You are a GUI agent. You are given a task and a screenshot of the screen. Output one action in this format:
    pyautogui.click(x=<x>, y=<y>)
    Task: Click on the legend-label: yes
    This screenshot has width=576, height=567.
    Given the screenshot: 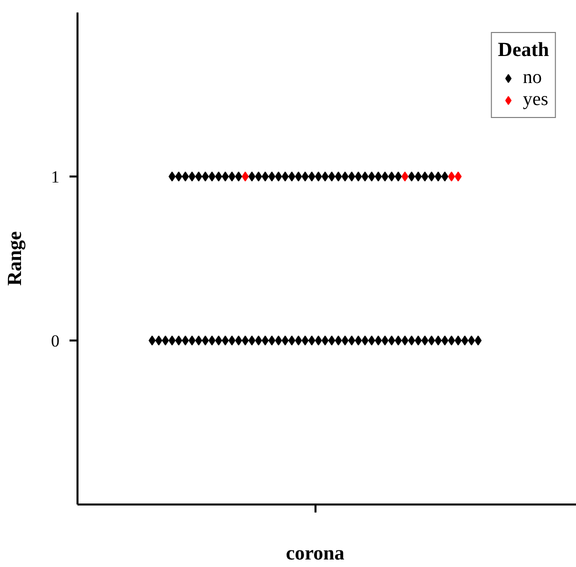 What is the action you would take?
    pyautogui.click(x=535, y=100)
    